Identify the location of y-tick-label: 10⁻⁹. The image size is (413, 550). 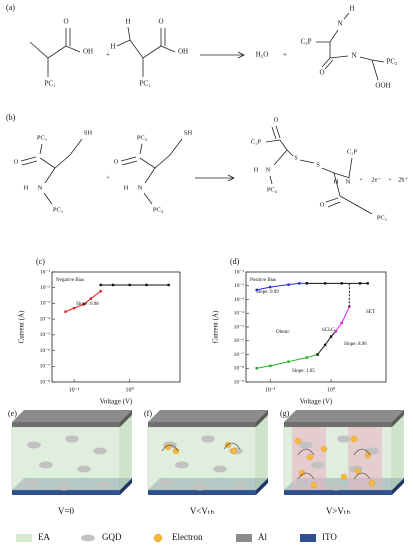
(239, 382).